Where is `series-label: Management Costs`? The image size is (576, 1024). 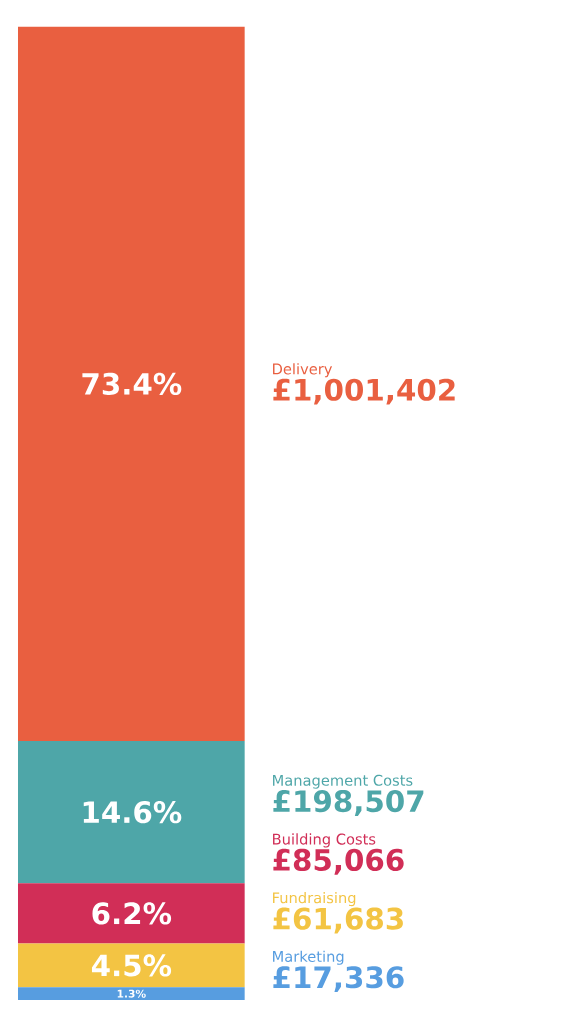 series-label: Management Costs is located at coordinates (343, 781).